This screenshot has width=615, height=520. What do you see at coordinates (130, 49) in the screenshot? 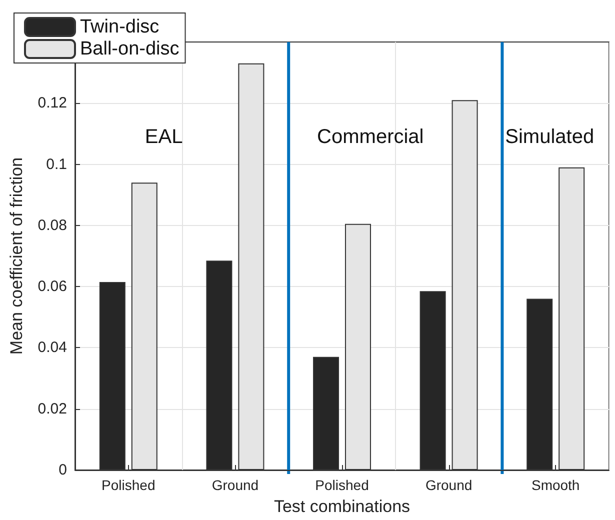
I see `legend-label: Ball-on-disc` at bounding box center [130, 49].